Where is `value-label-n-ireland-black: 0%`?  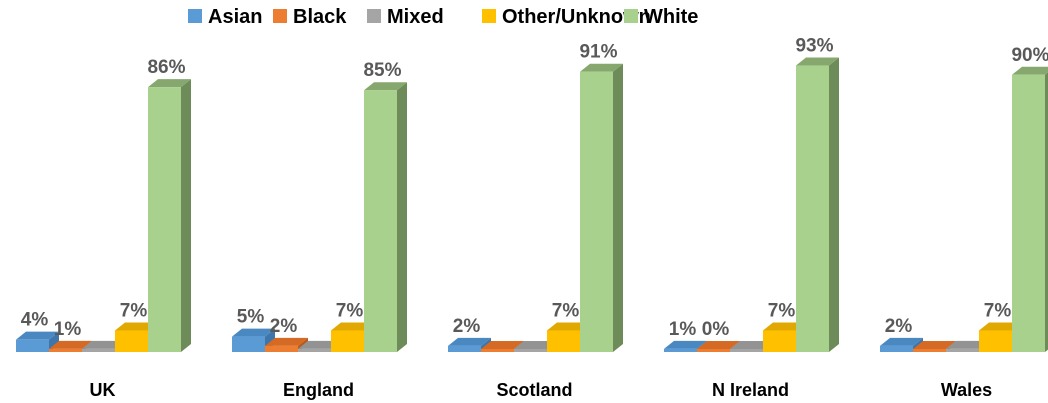 value-label-n-ireland-black: 0% is located at coordinates (716, 329).